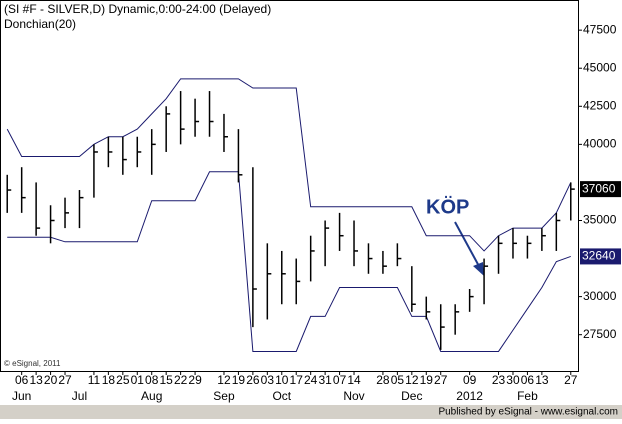  What do you see at coordinates (32, 363) in the screenshot?
I see `watermark: © eSignal, 2011` at bounding box center [32, 363].